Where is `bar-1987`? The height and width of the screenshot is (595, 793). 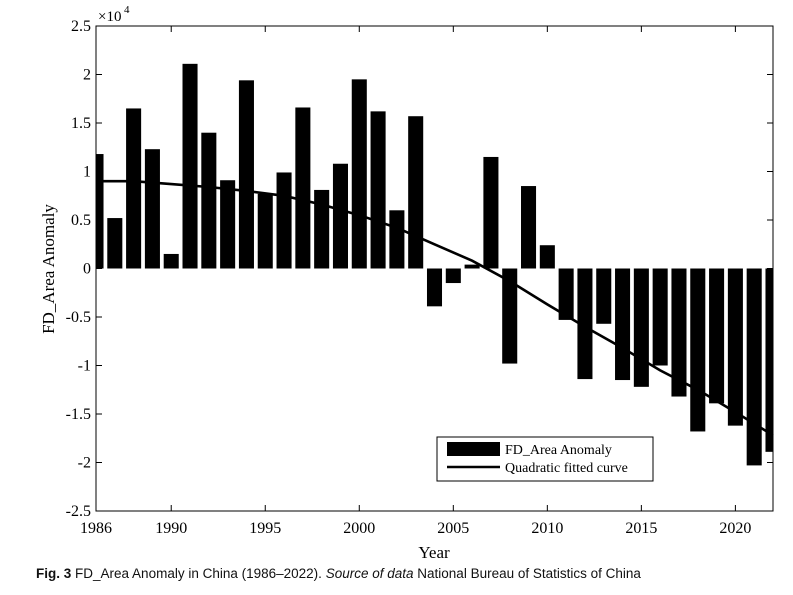
bar-1987 is located at coordinates (115, 243).